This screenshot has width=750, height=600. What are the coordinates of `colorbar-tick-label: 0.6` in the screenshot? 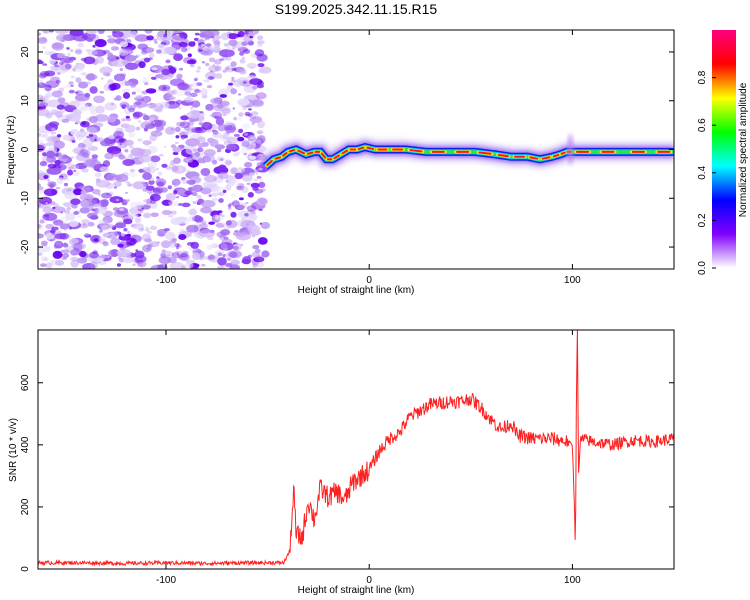 It's located at (702, 125).